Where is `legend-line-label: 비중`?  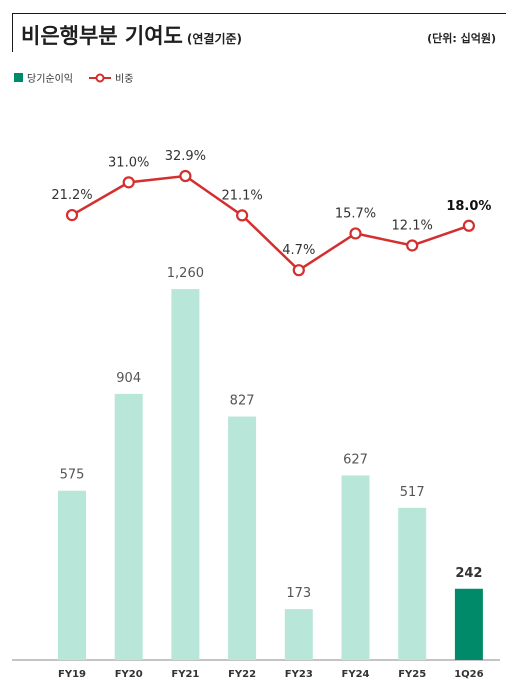 legend-line-label: 비중 is located at coordinates (124, 79).